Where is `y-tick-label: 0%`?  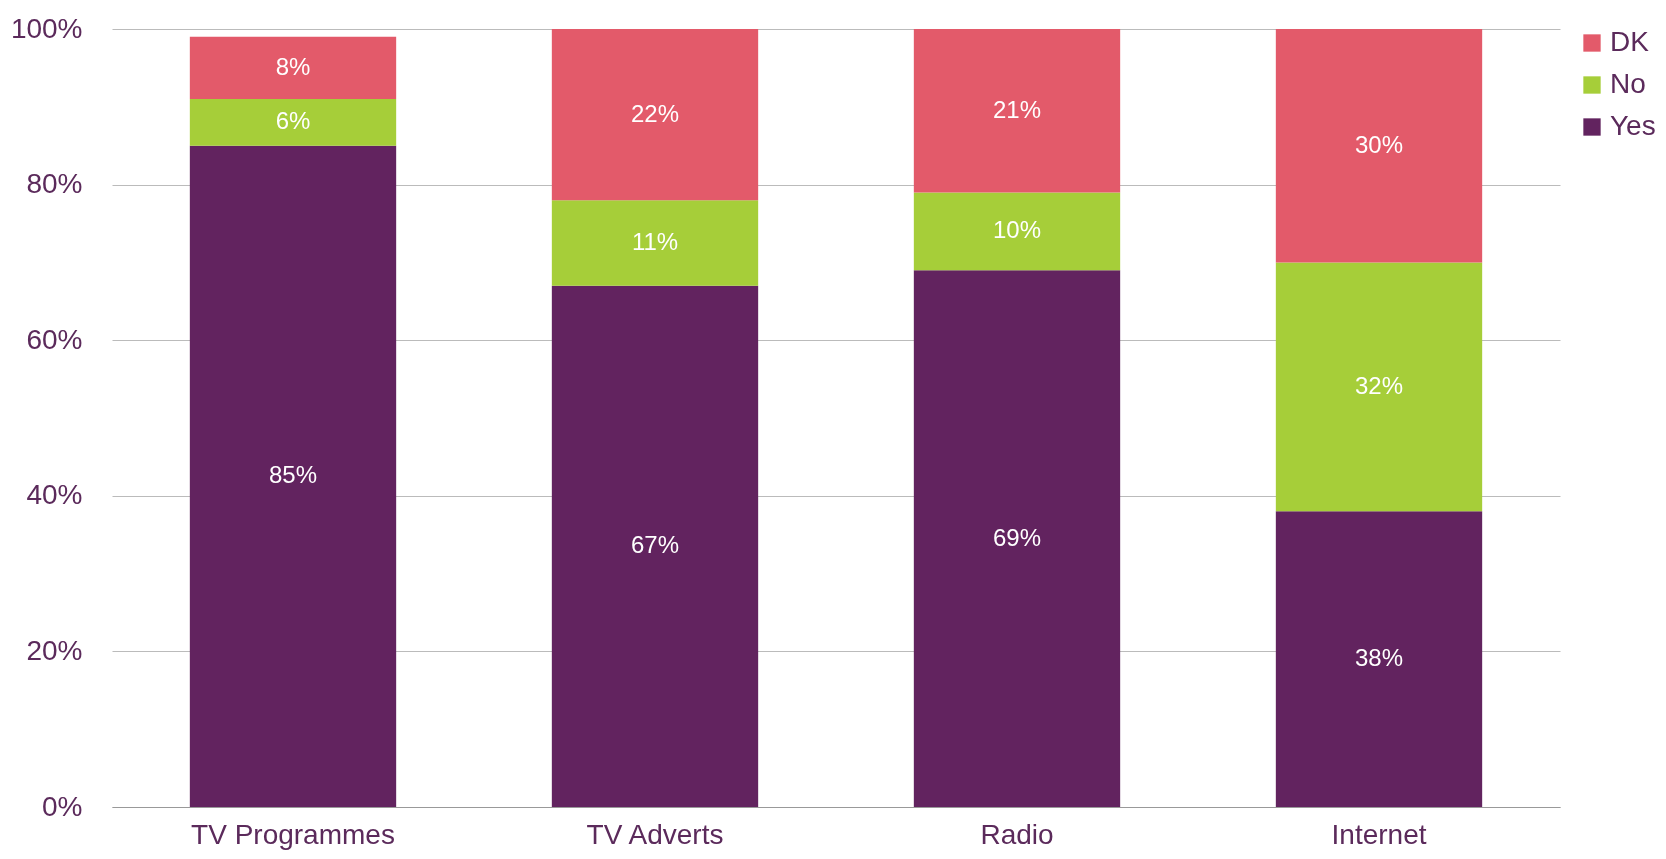 y-tick-label: 0% is located at coordinates (62, 806).